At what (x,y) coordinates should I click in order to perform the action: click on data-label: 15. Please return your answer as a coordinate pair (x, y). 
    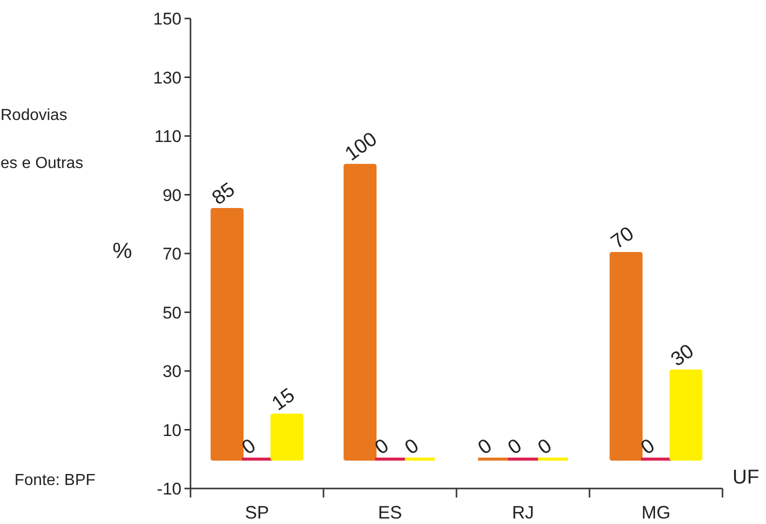
    Looking at the image, I should click on (283, 400).